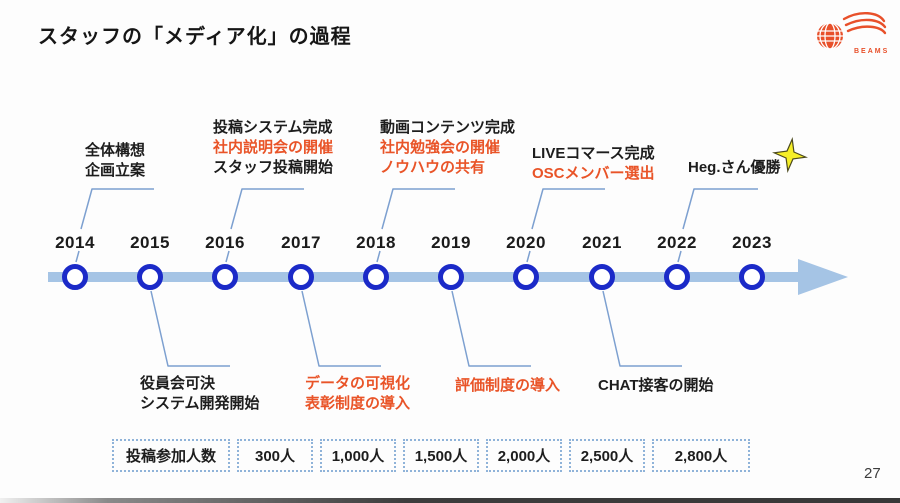 The image size is (900, 503). What do you see at coordinates (424, 277) in the screenshot?
I see `timeline-bar` at bounding box center [424, 277].